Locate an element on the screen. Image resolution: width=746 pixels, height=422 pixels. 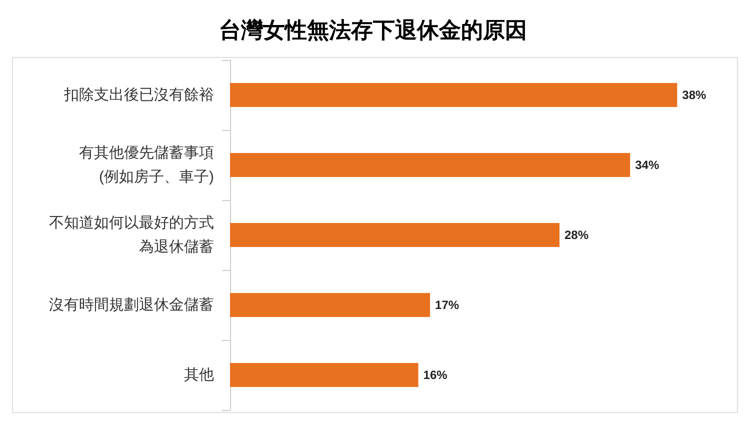
y-tick-label: 不知道如何以最好的方式為退休儲蓄 is located at coordinates (131, 235).